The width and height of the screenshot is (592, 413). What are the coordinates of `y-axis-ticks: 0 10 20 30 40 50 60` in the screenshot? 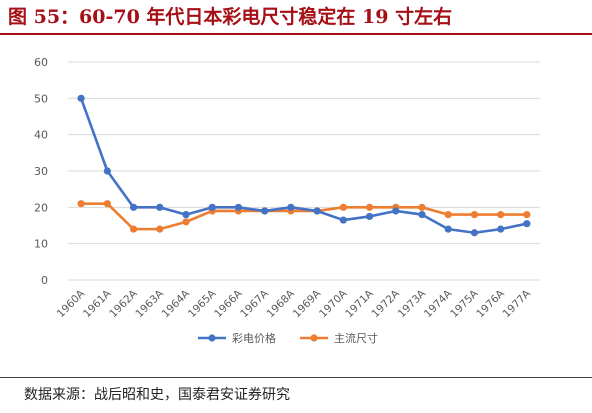 It's located at (41, 171).